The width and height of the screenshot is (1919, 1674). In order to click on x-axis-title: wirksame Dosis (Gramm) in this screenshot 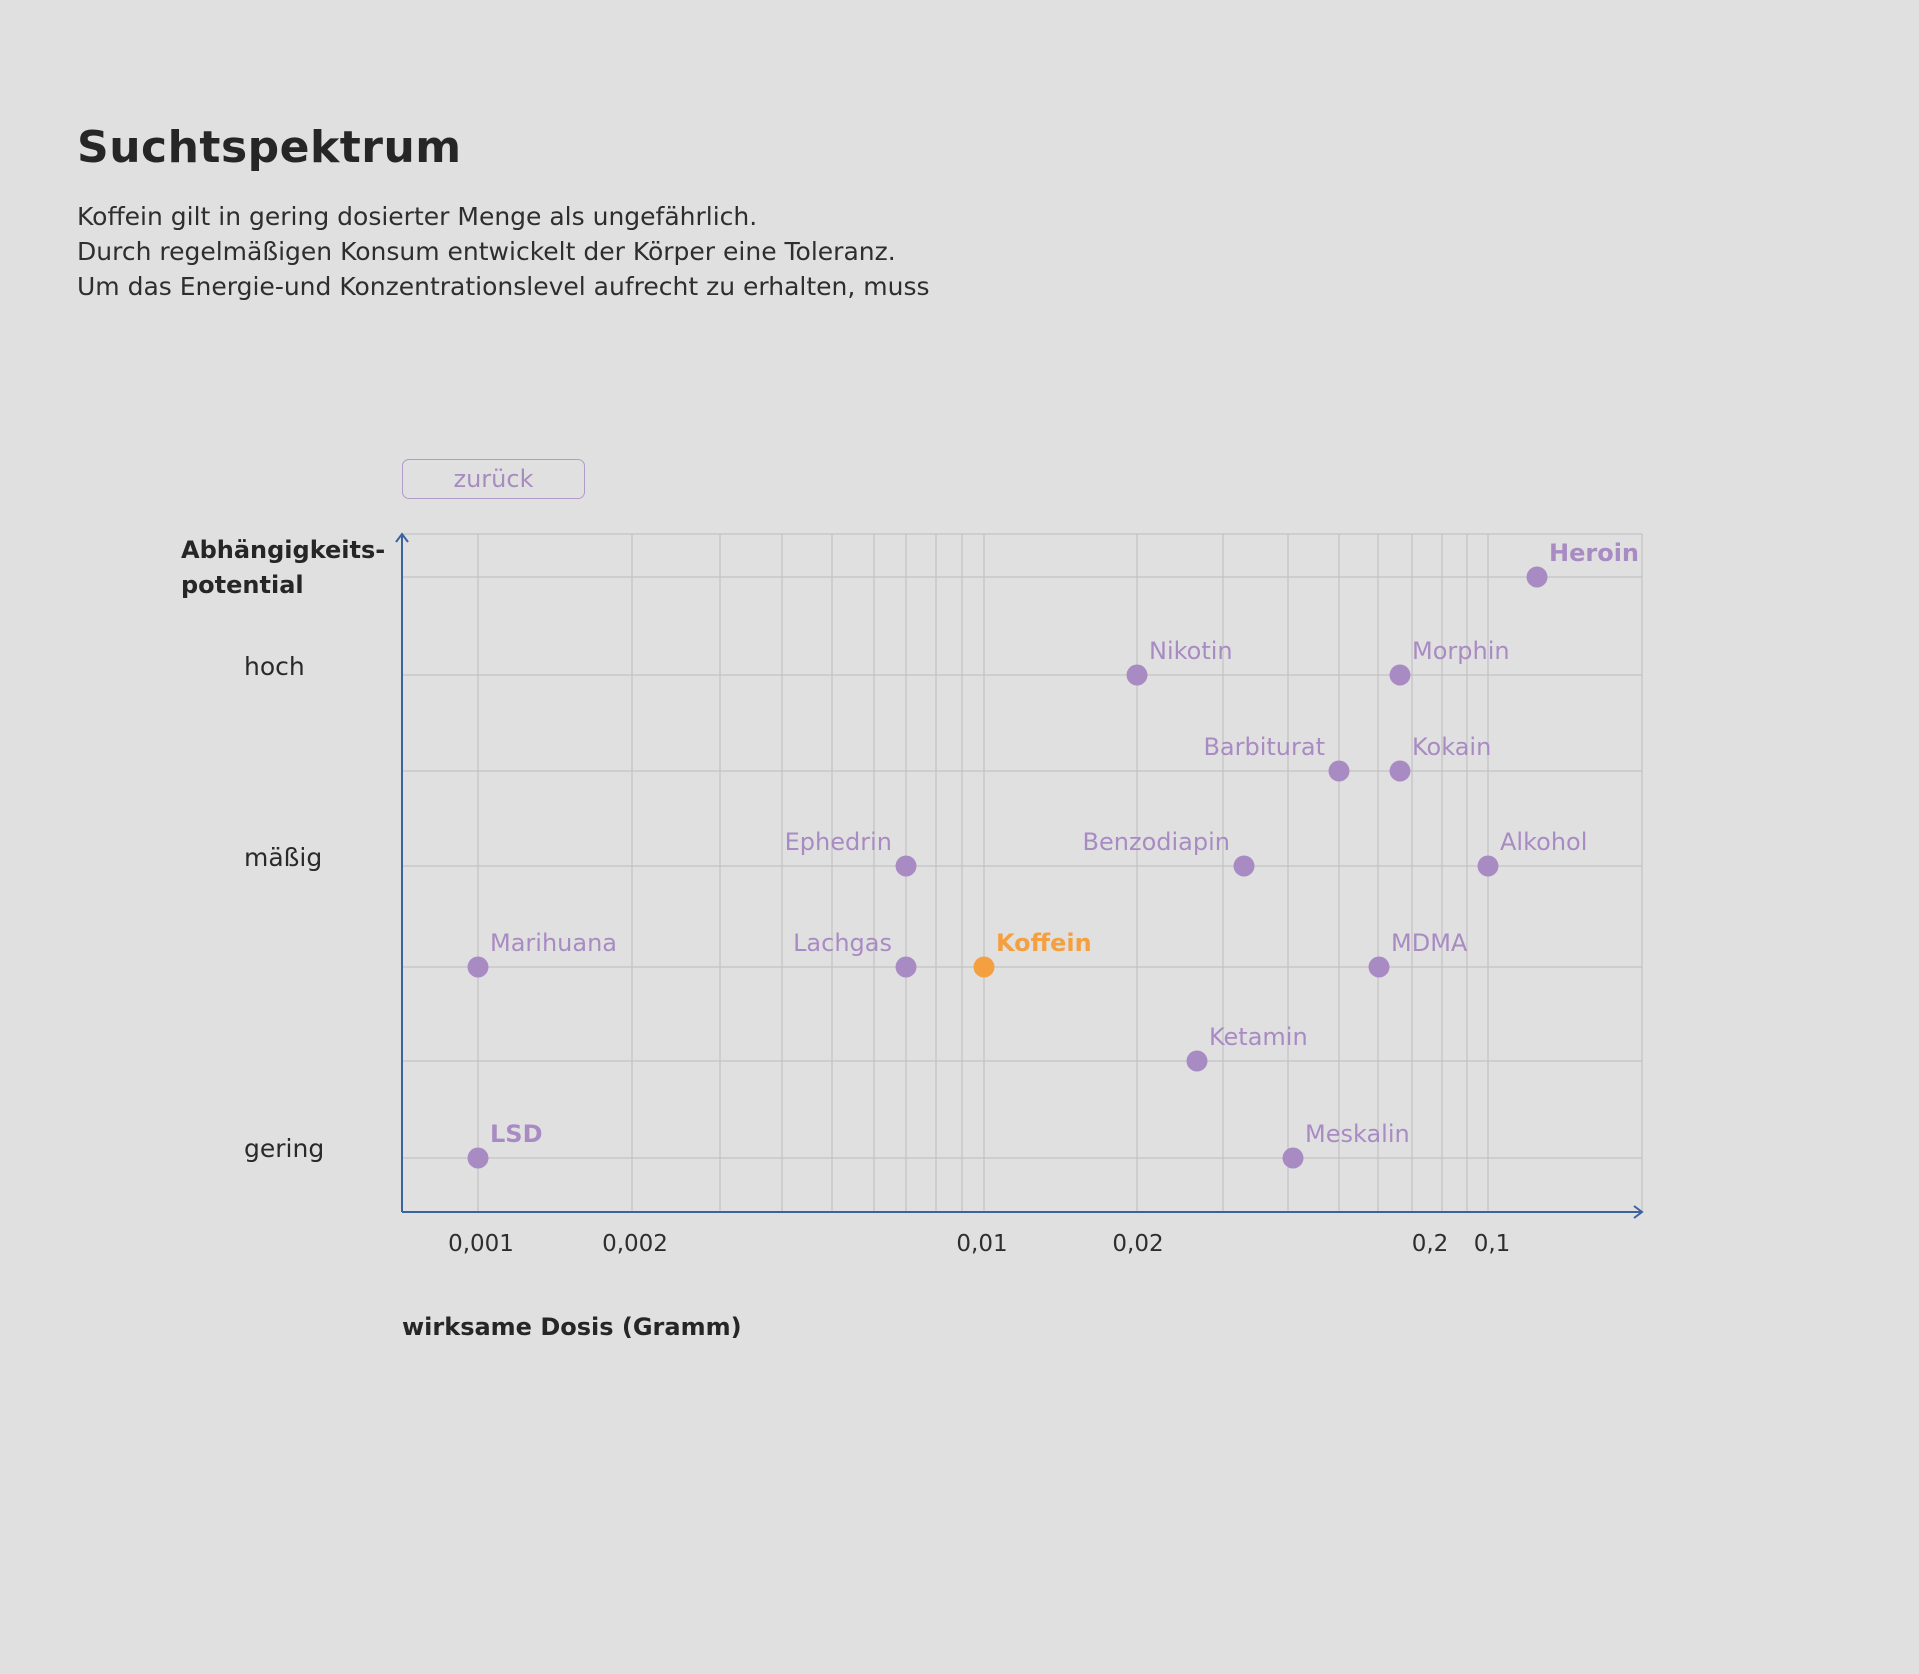, I will do `click(572, 1327)`.